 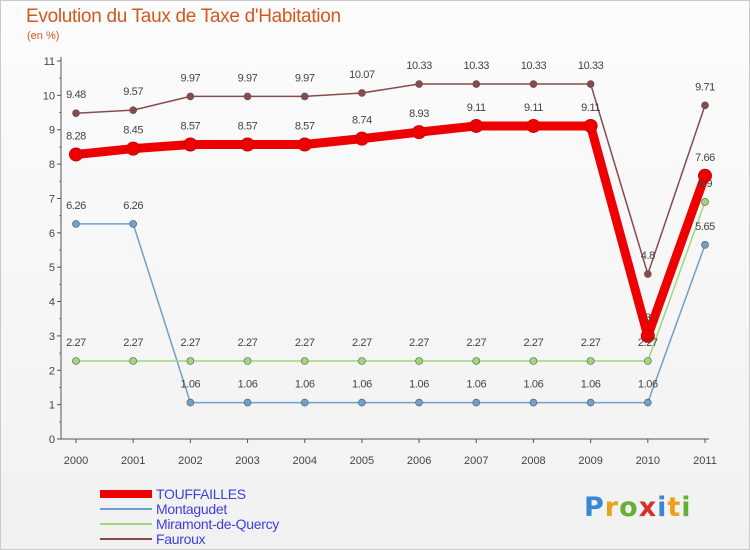 What do you see at coordinates (181, 538) in the screenshot?
I see `legend-label: Fauroux` at bounding box center [181, 538].